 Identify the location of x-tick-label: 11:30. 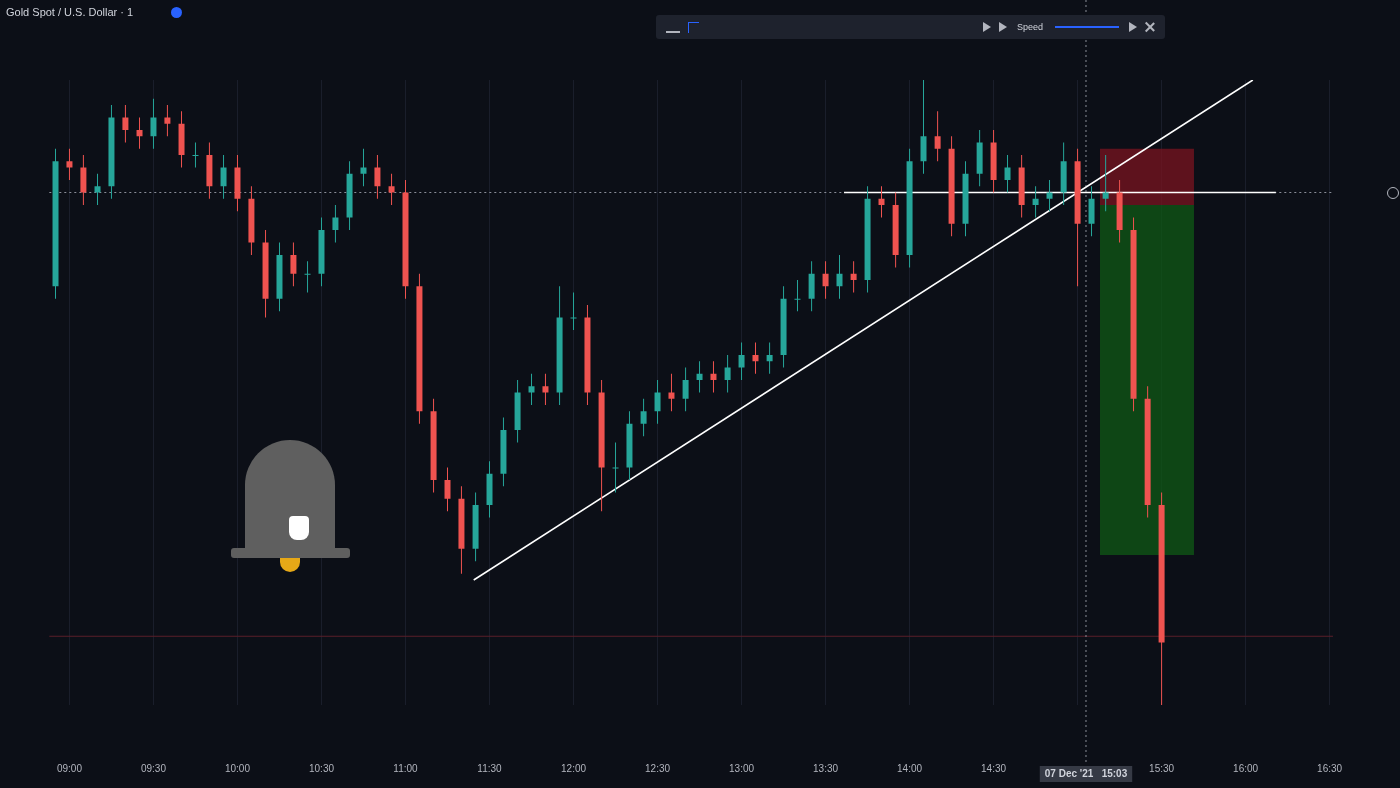
(490, 768).